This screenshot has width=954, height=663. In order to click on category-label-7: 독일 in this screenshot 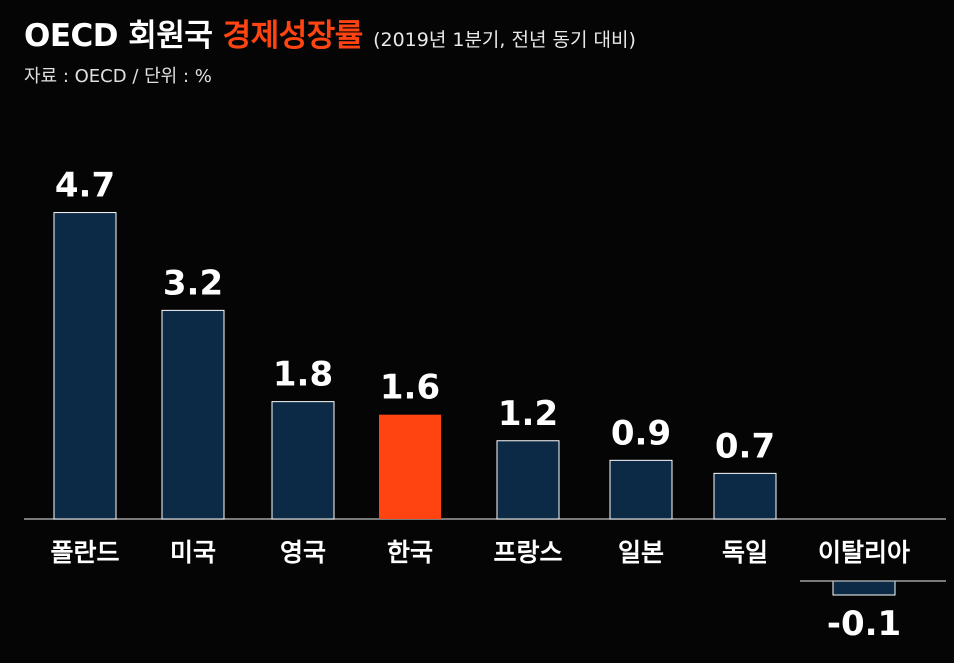, I will do `click(745, 552)`.